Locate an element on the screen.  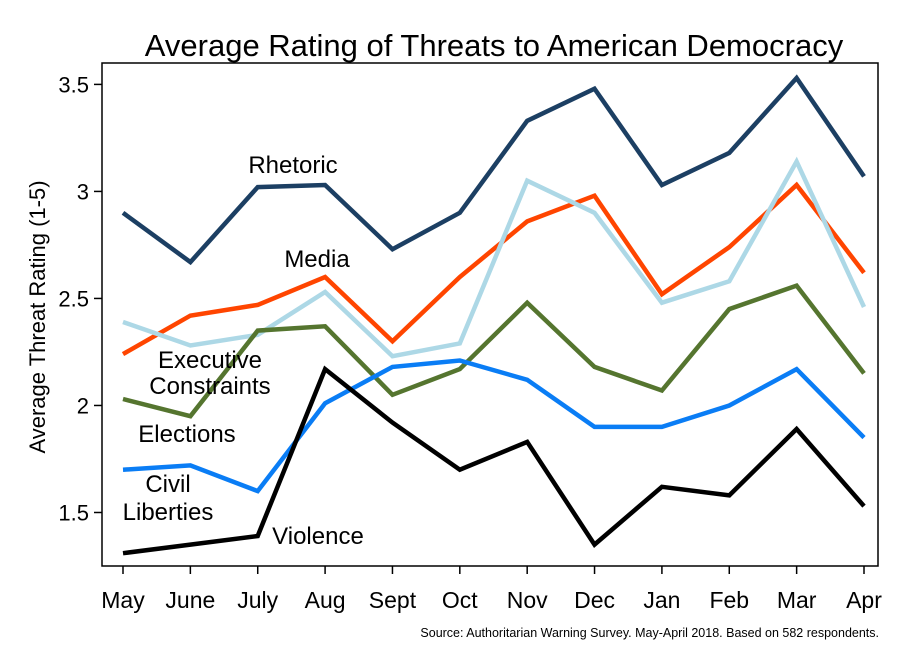
x-tick-label: Nov is located at coordinates (527, 600).